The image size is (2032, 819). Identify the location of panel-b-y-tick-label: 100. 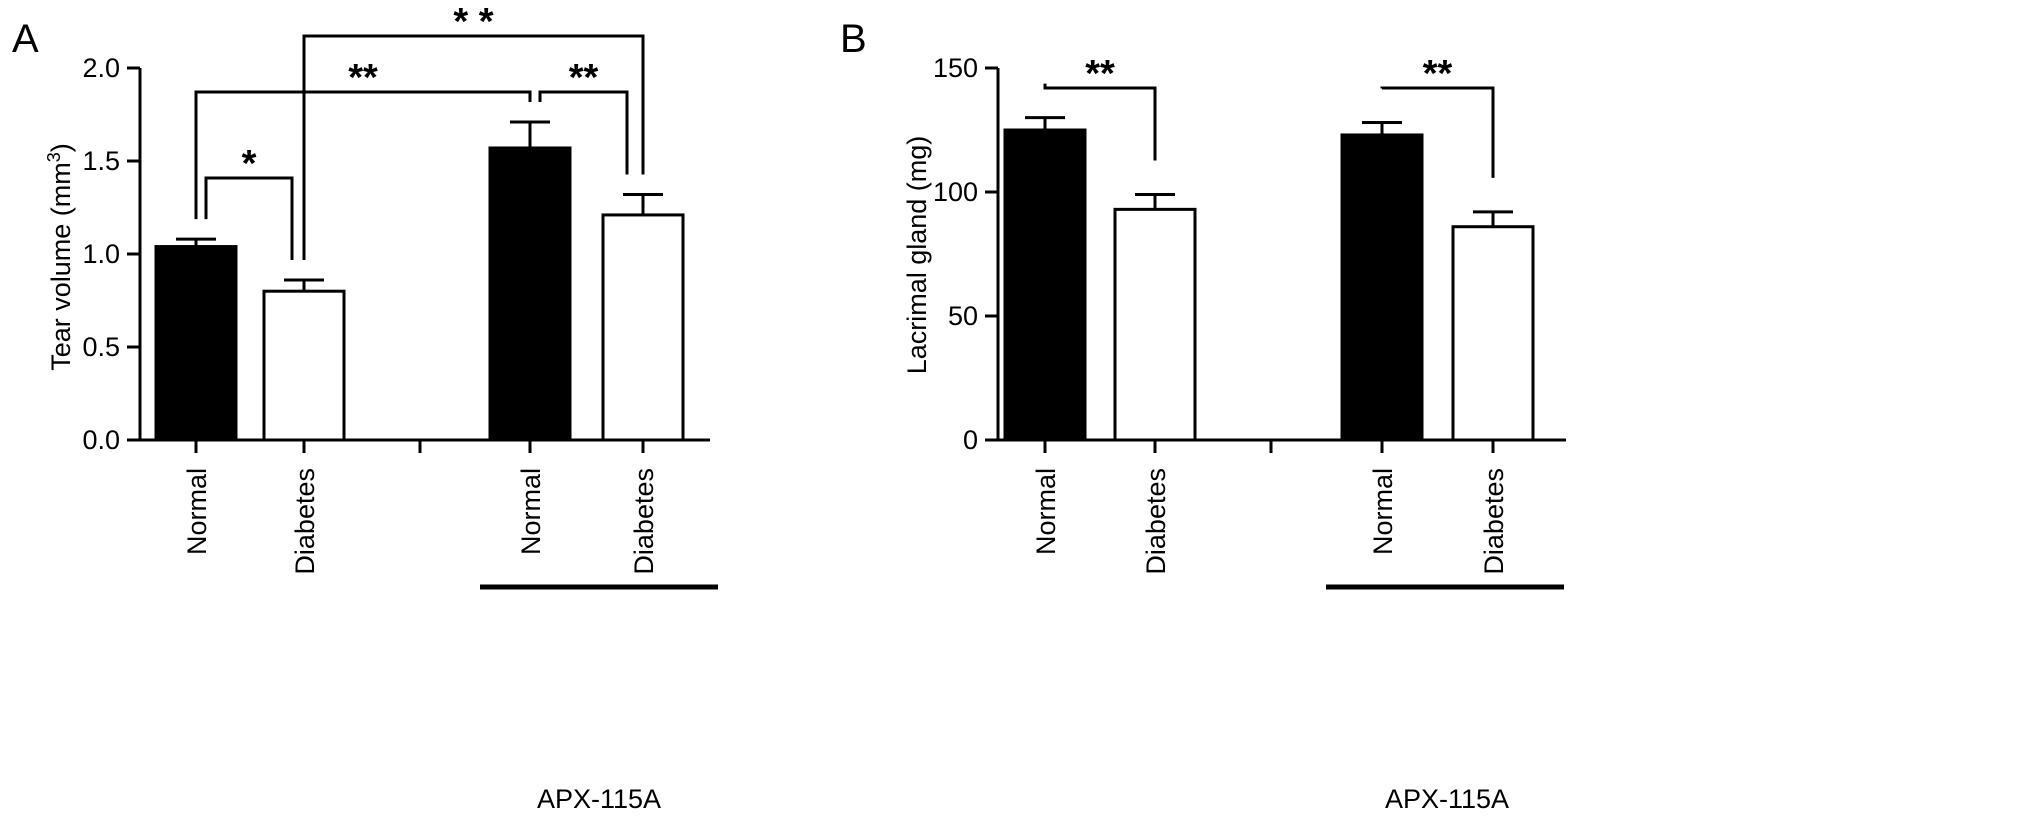
(955, 192).